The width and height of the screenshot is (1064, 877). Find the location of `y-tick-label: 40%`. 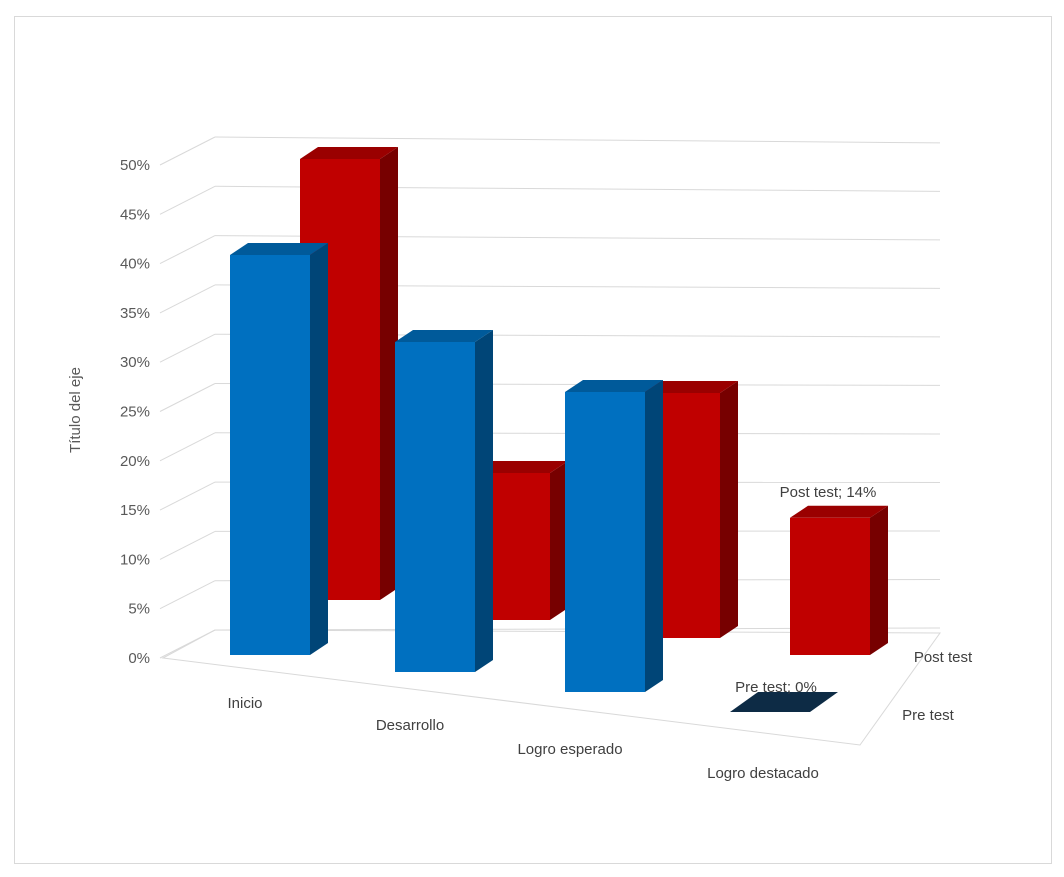

y-tick-label: 40% is located at coordinates (135, 264).